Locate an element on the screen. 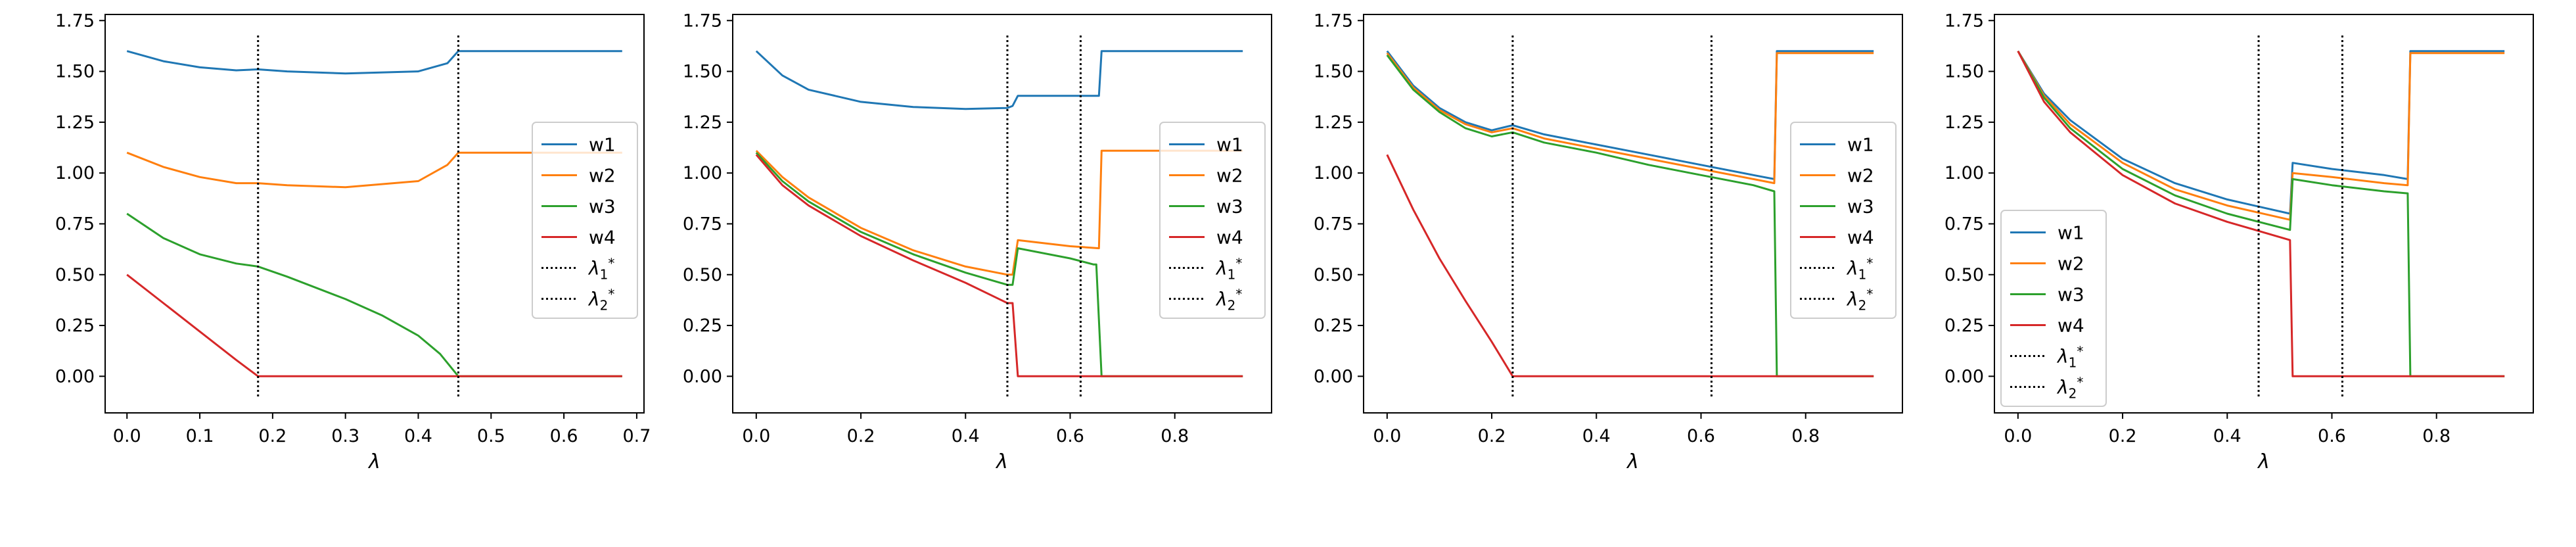  x-tick-label: 0.1 is located at coordinates (200, 436).